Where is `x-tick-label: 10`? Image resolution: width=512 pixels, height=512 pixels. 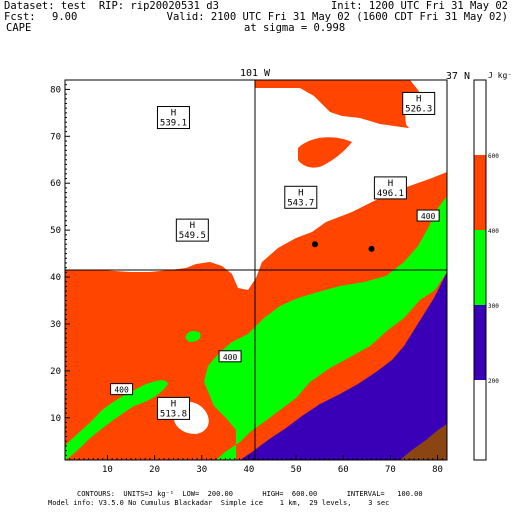 x-tick-label: 10 is located at coordinates (107, 470).